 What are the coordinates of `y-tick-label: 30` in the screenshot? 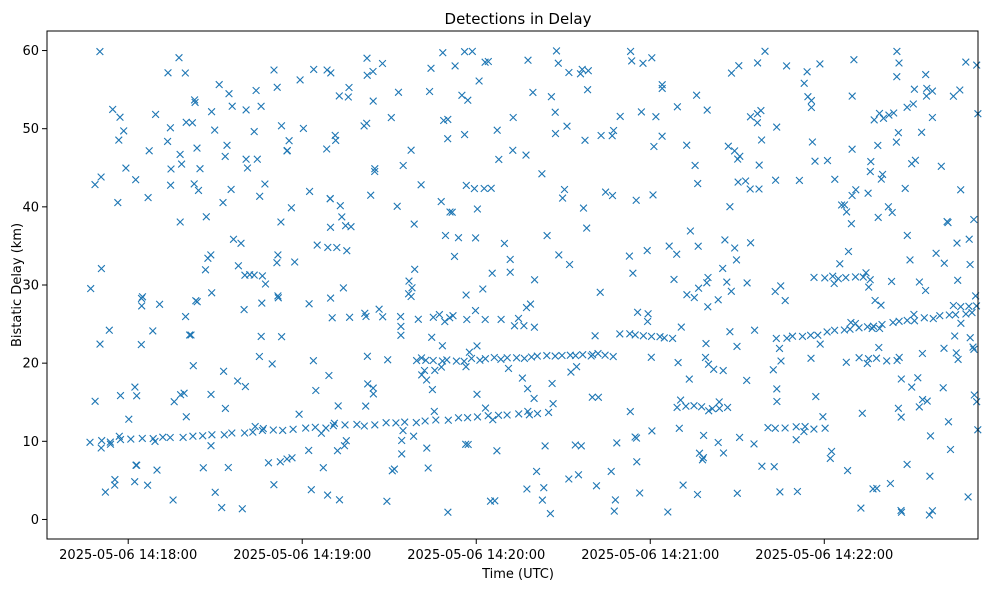 It's located at (30, 286).